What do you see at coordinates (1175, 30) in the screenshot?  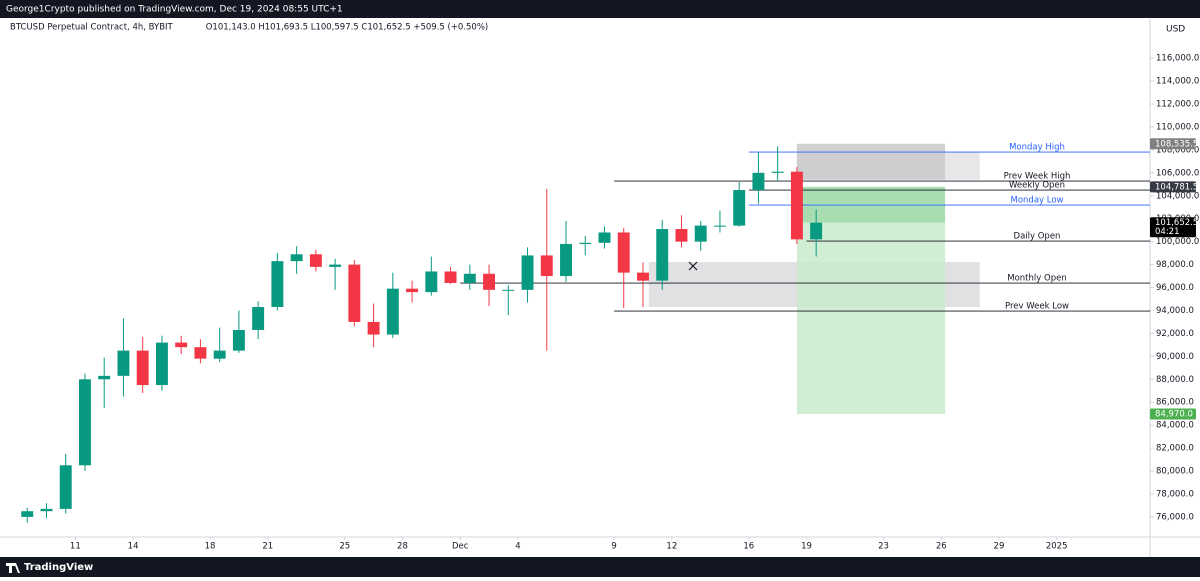 I see `currency: USD` at bounding box center [1175, 30].